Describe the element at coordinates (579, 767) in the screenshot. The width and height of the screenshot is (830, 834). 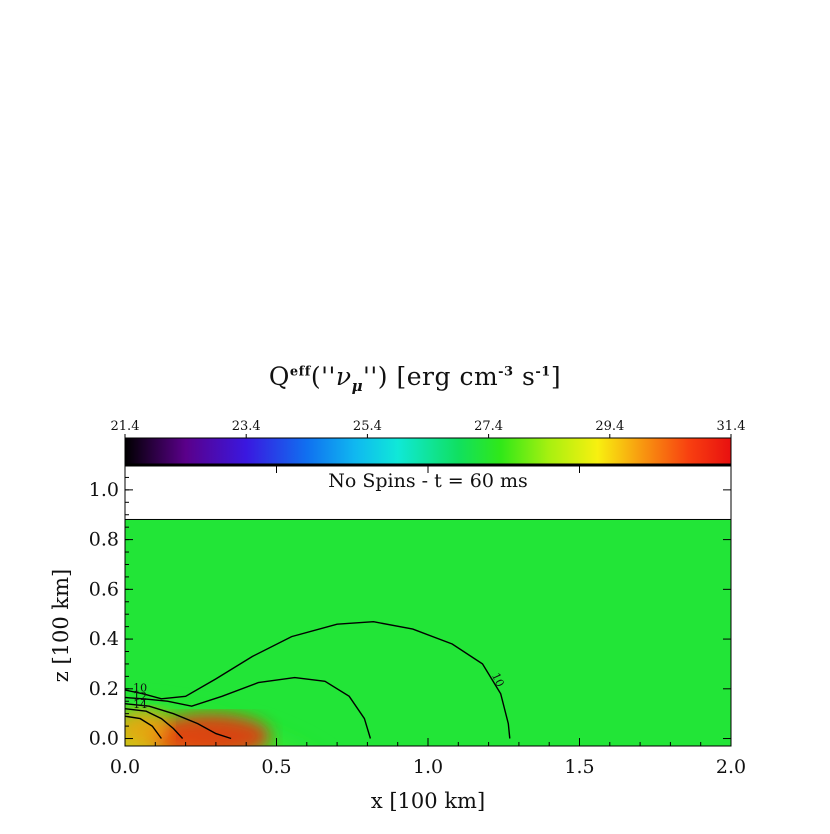
I see `x-tick-label: 1.5` at that location.